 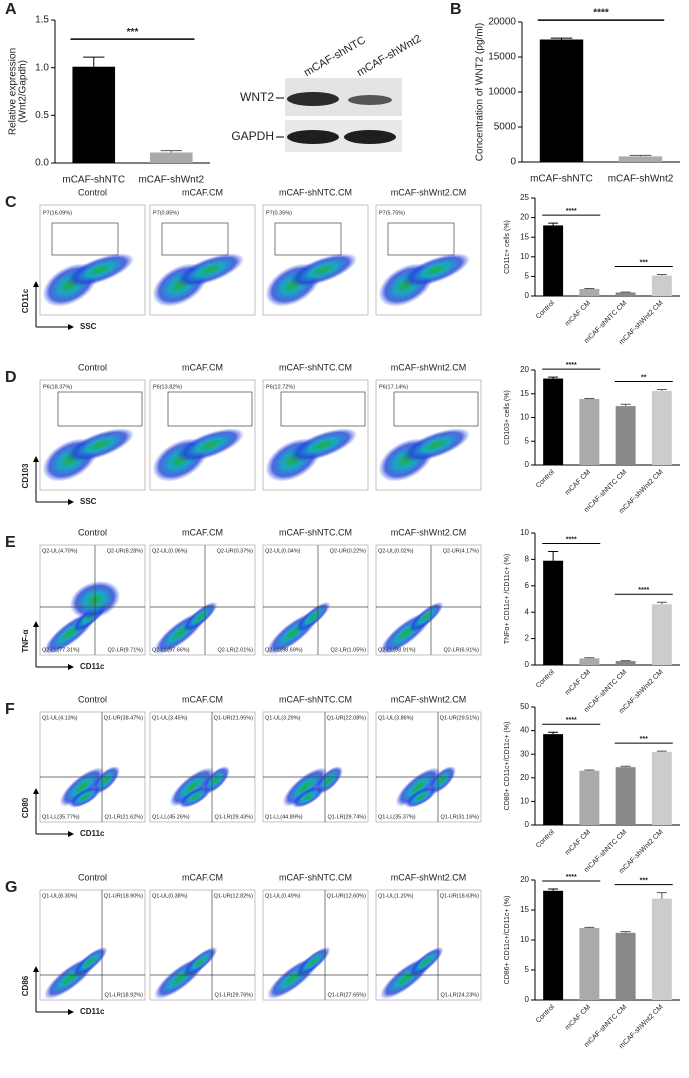 What do you see at coordinates (167, 387) in the screenshot?
I see `gate-label: P6(13.82%)` at bounding box center [167, 387].